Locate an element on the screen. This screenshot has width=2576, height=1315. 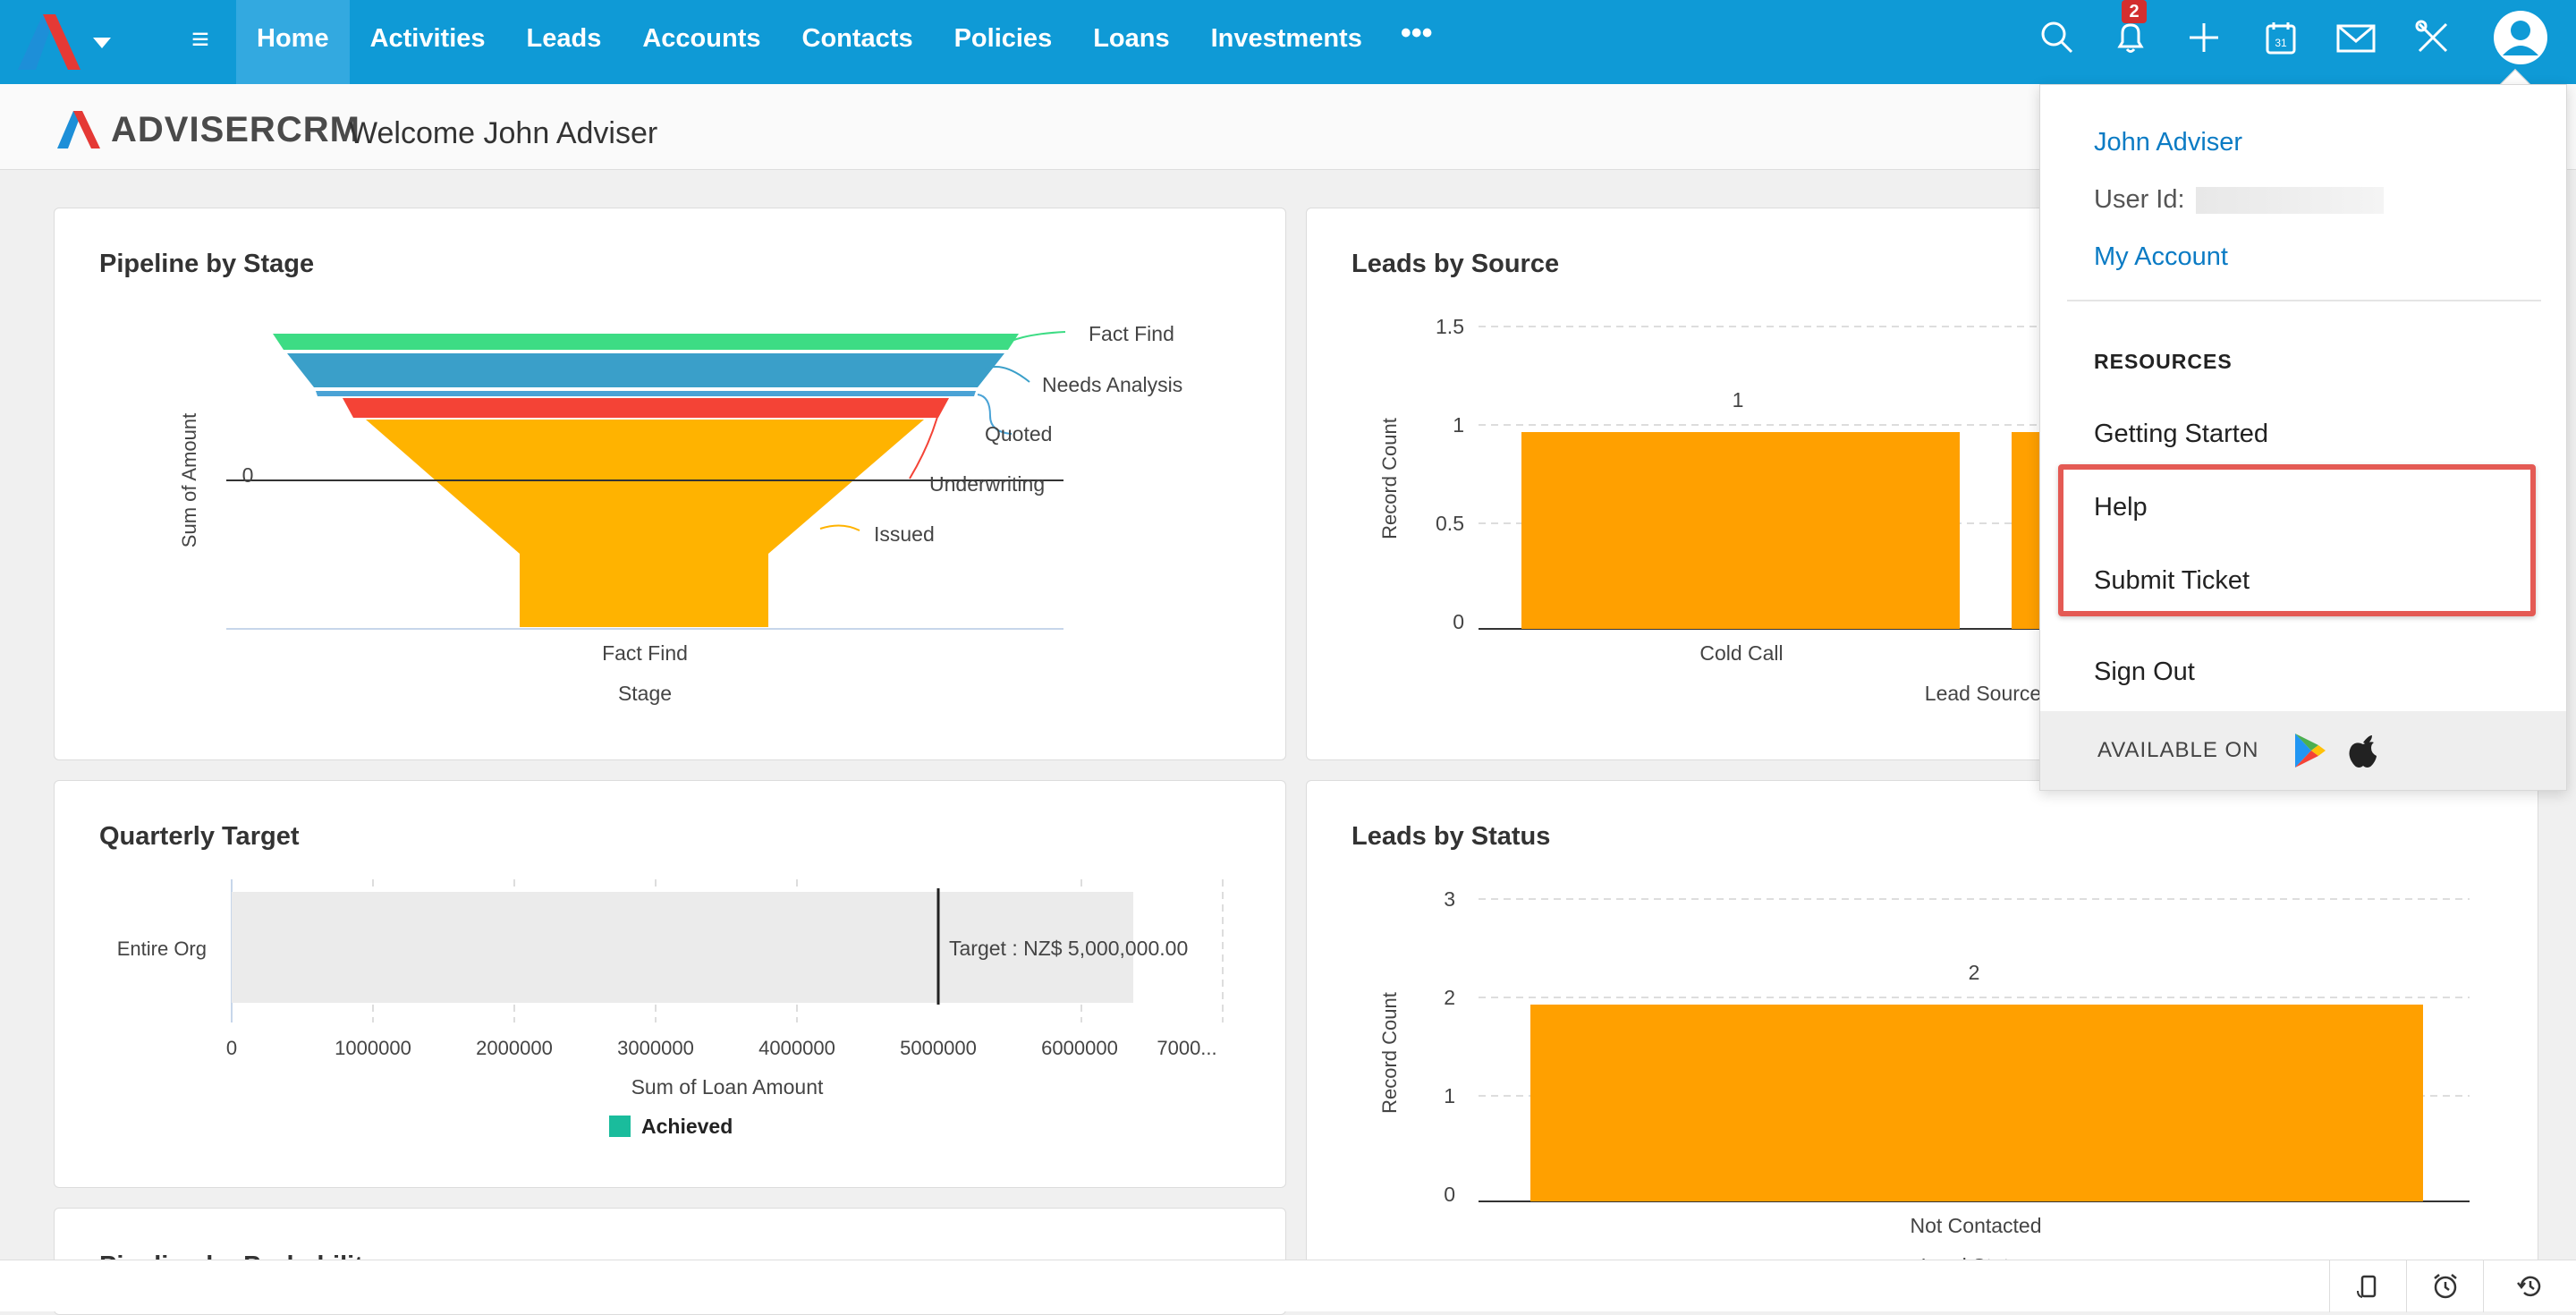
nav-policies: Policies is located at coordinates (1003, 38).